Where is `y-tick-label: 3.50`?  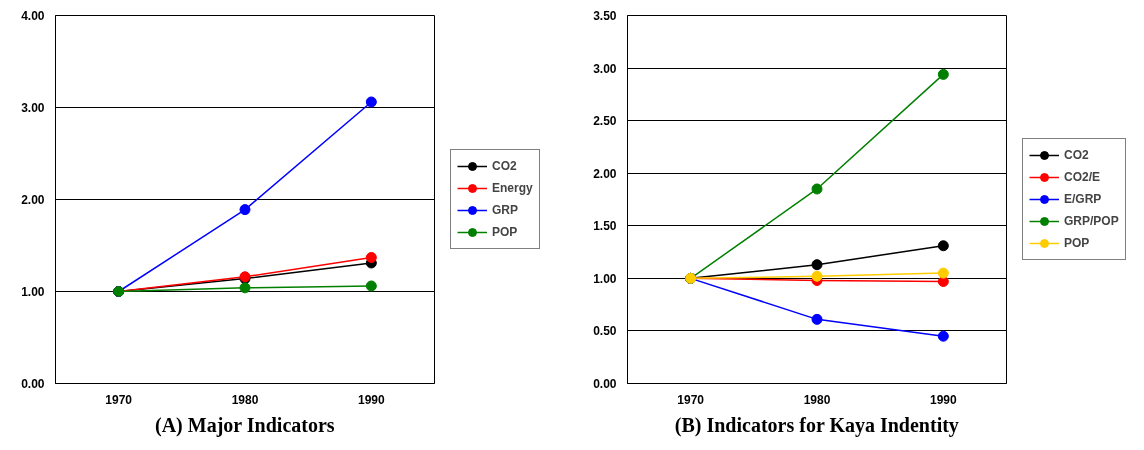
y-tick-label: 3.50 is located at coordinates (605, 16).